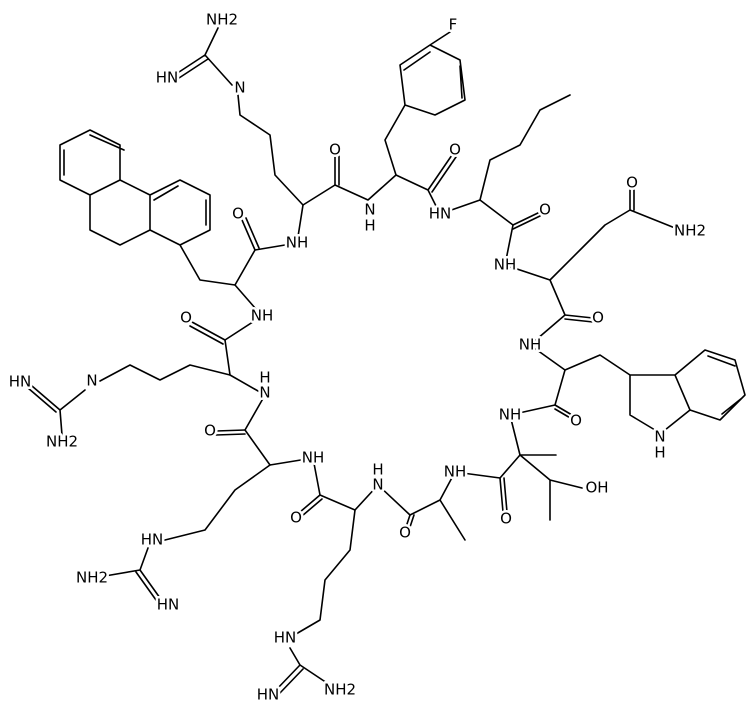 The width and height of the screenshot is (755, 715). What do you see at coordinates (596, 488) in the screenshot?
I see `atom-label: OH` at bounding box center [596, 488].